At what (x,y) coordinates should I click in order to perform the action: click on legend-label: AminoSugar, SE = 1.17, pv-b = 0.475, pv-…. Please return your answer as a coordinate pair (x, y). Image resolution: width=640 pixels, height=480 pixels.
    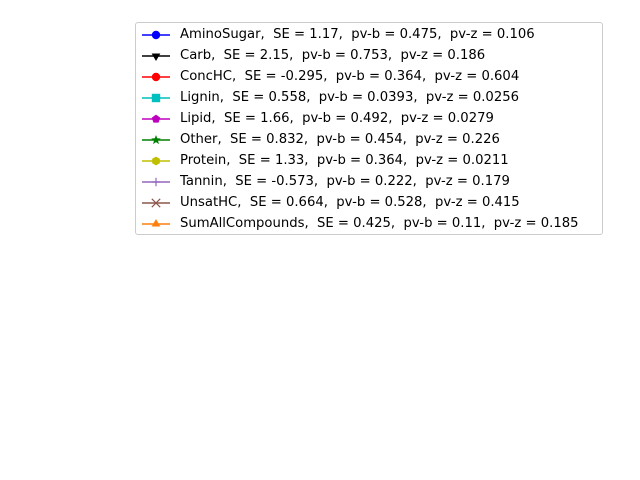
    Looking at the image, I should click on (357, 34).